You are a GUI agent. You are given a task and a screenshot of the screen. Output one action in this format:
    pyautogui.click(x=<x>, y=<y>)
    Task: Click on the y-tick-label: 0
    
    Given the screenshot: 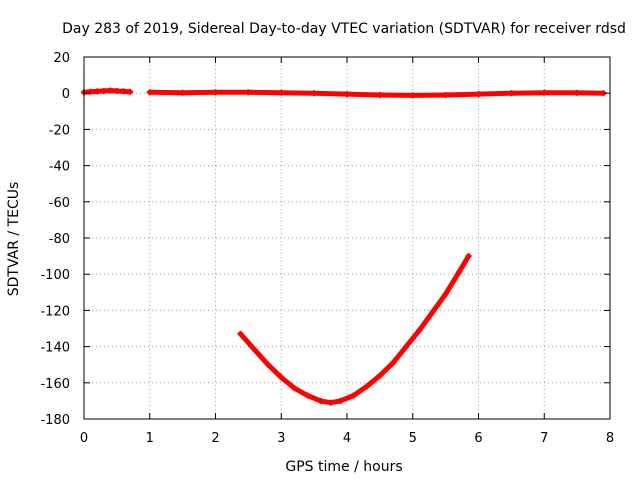 What is the action you would take?
    pyautogui.click(x=66, y=94)
    